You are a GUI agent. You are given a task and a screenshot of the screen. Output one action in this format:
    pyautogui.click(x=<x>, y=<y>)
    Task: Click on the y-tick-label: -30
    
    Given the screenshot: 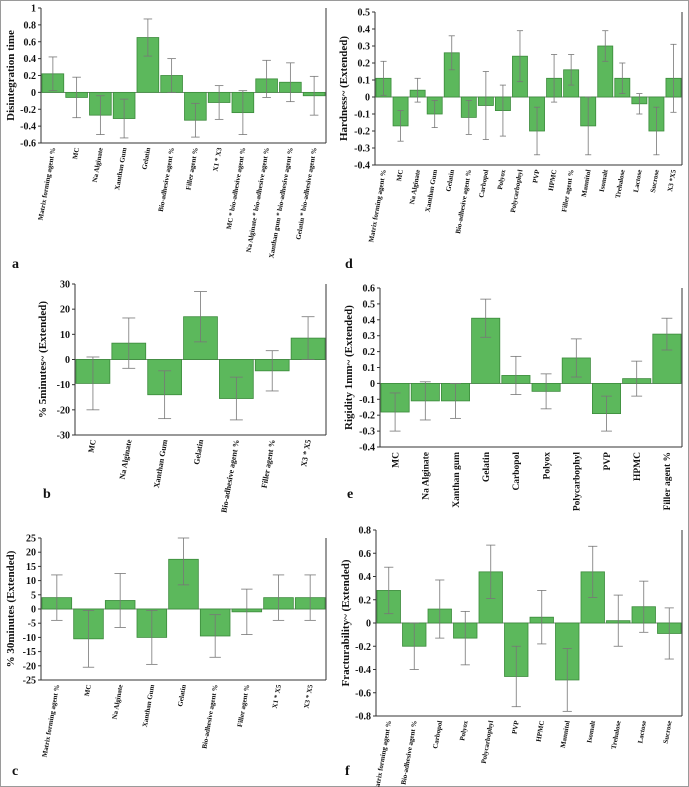 What is the action you would take?
    pyautogui.click(x=63, y=436)
    